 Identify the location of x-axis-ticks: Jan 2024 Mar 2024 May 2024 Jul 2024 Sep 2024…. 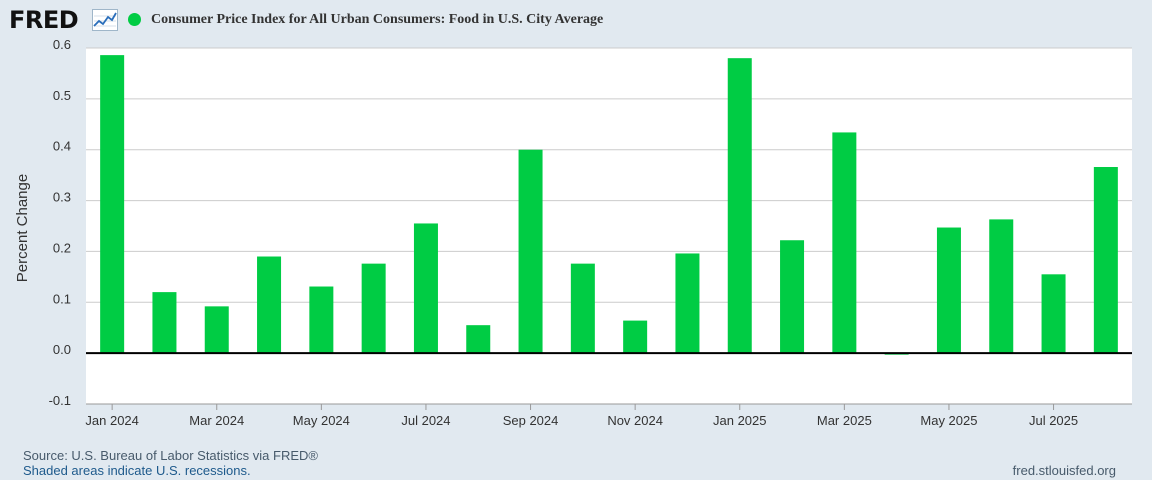
(581, 416).